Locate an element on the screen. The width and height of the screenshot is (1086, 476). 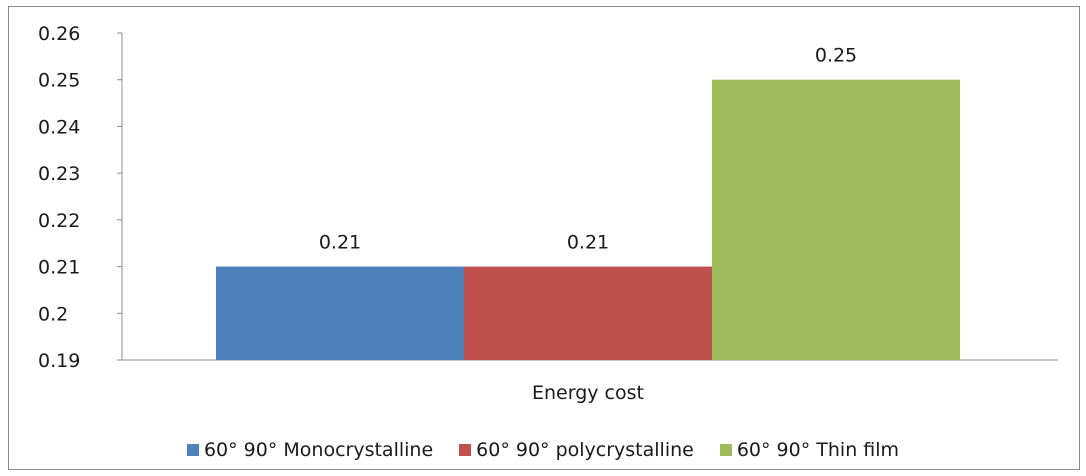
legend-item-monocrystalline: 60° 90° Monocrystalline is located at coordinates (310, 450).